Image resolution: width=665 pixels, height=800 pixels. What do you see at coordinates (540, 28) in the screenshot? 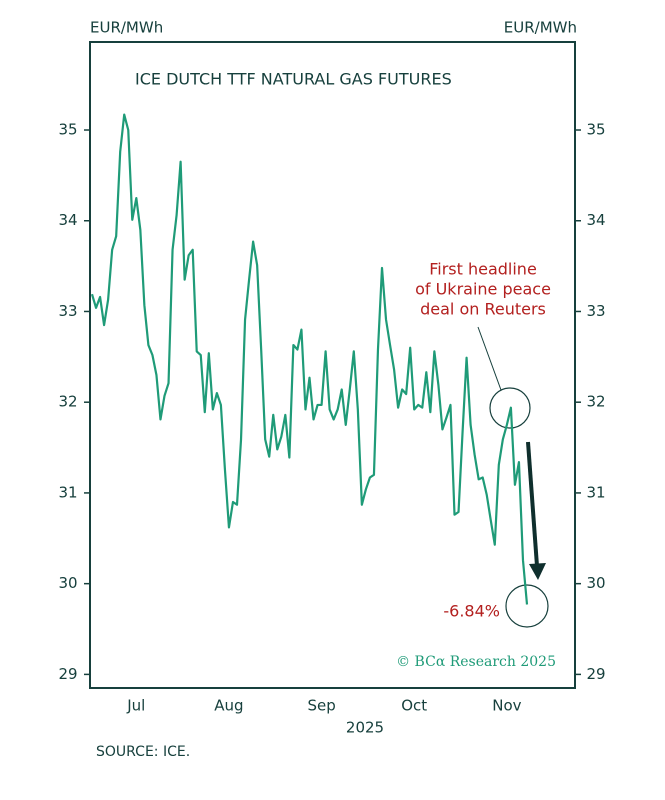
I see `y2-axis-label: EUR/MWh` at bounding box center [540, 28].